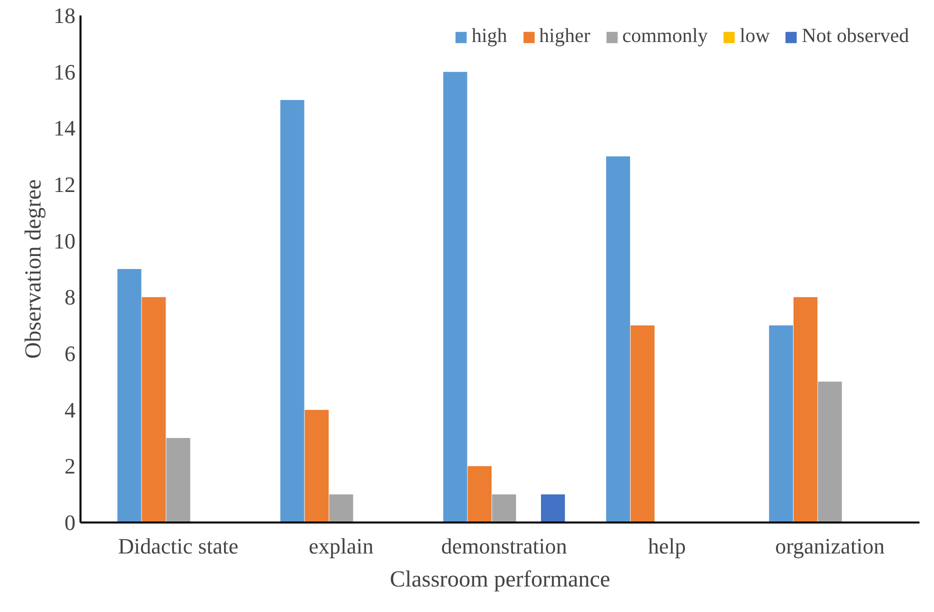 The image size is (934, 612). What do you see at coordinates (33, 269) in the screenshot?
I see `y-axis-title: Observation degree` at bounding box center [33, 269].